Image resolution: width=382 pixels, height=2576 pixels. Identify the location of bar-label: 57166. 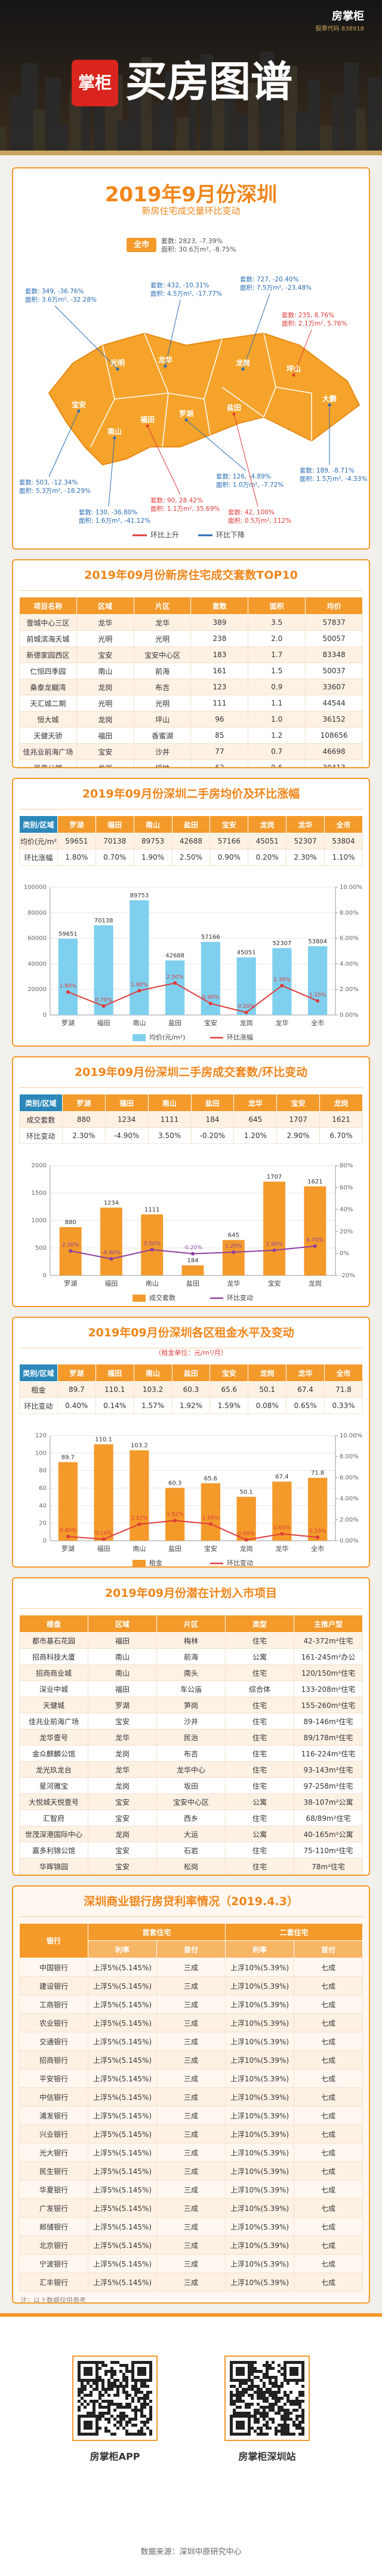
(211, 938).